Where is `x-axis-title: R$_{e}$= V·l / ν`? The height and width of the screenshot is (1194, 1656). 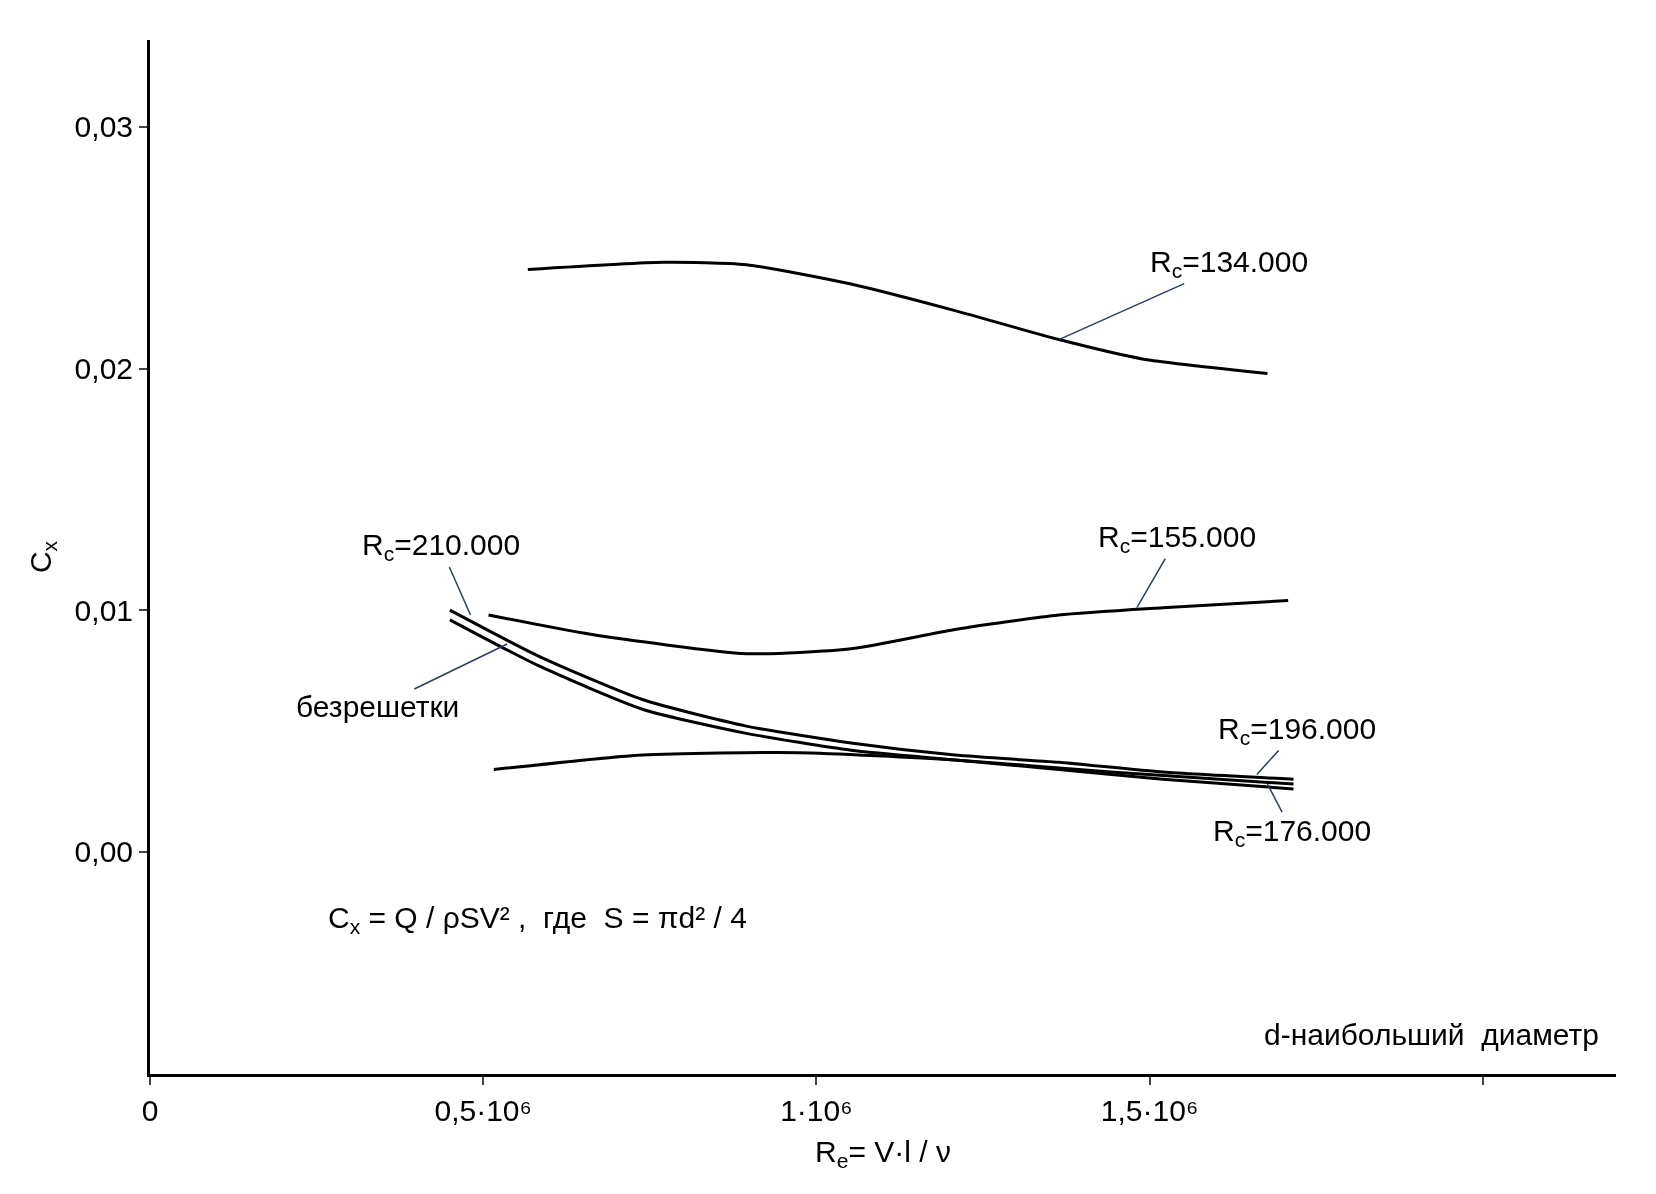 x-axis-title: R$_{e}$= V·l / ν is located at coordinates (883, 1153).